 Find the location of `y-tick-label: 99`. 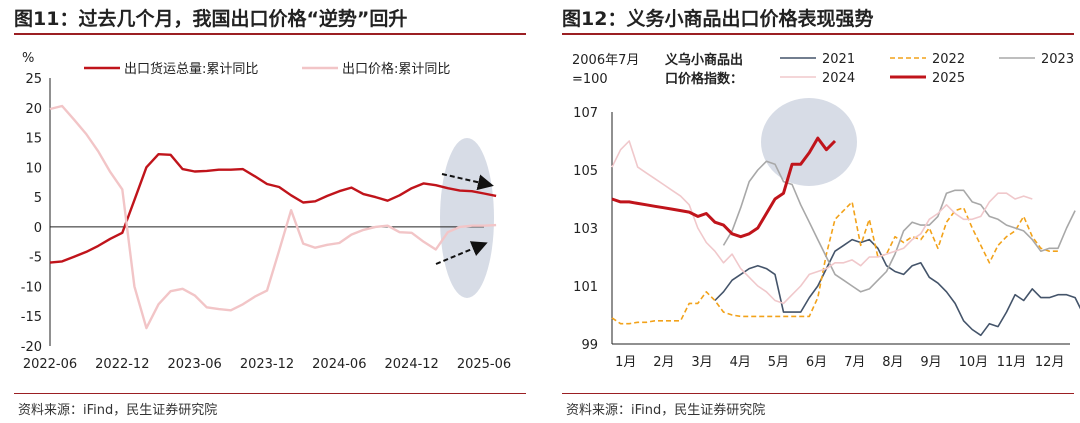

y-tick-label: 99 is located at coordinates (589, 345).